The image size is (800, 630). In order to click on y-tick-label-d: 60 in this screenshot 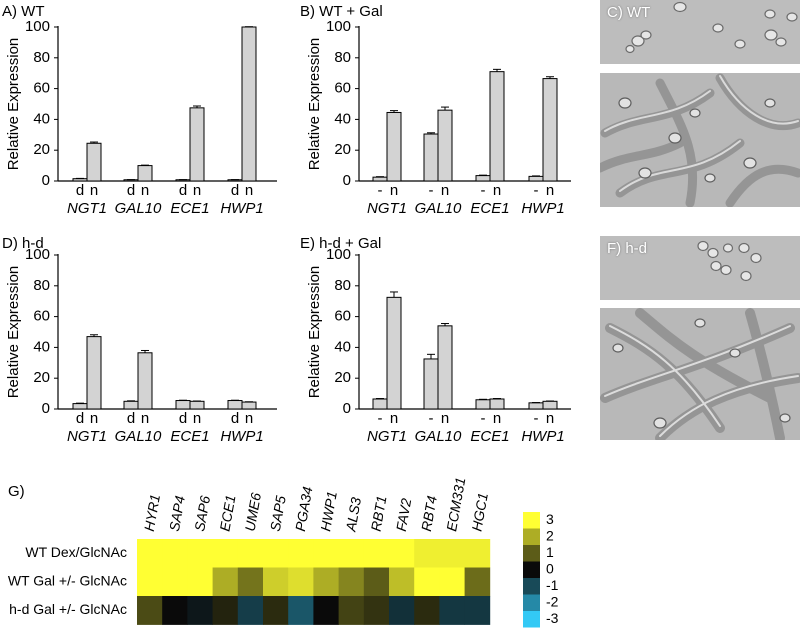, I will do `click(41, 316)`.